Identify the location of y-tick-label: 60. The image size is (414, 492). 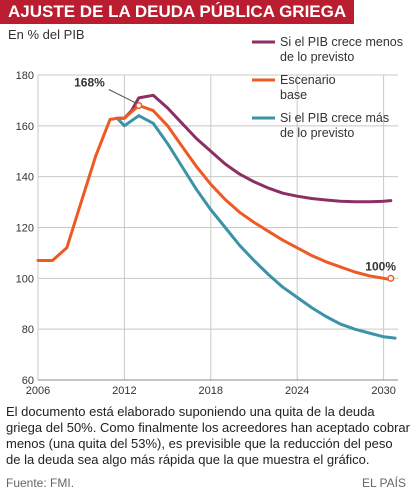
(28, 381).